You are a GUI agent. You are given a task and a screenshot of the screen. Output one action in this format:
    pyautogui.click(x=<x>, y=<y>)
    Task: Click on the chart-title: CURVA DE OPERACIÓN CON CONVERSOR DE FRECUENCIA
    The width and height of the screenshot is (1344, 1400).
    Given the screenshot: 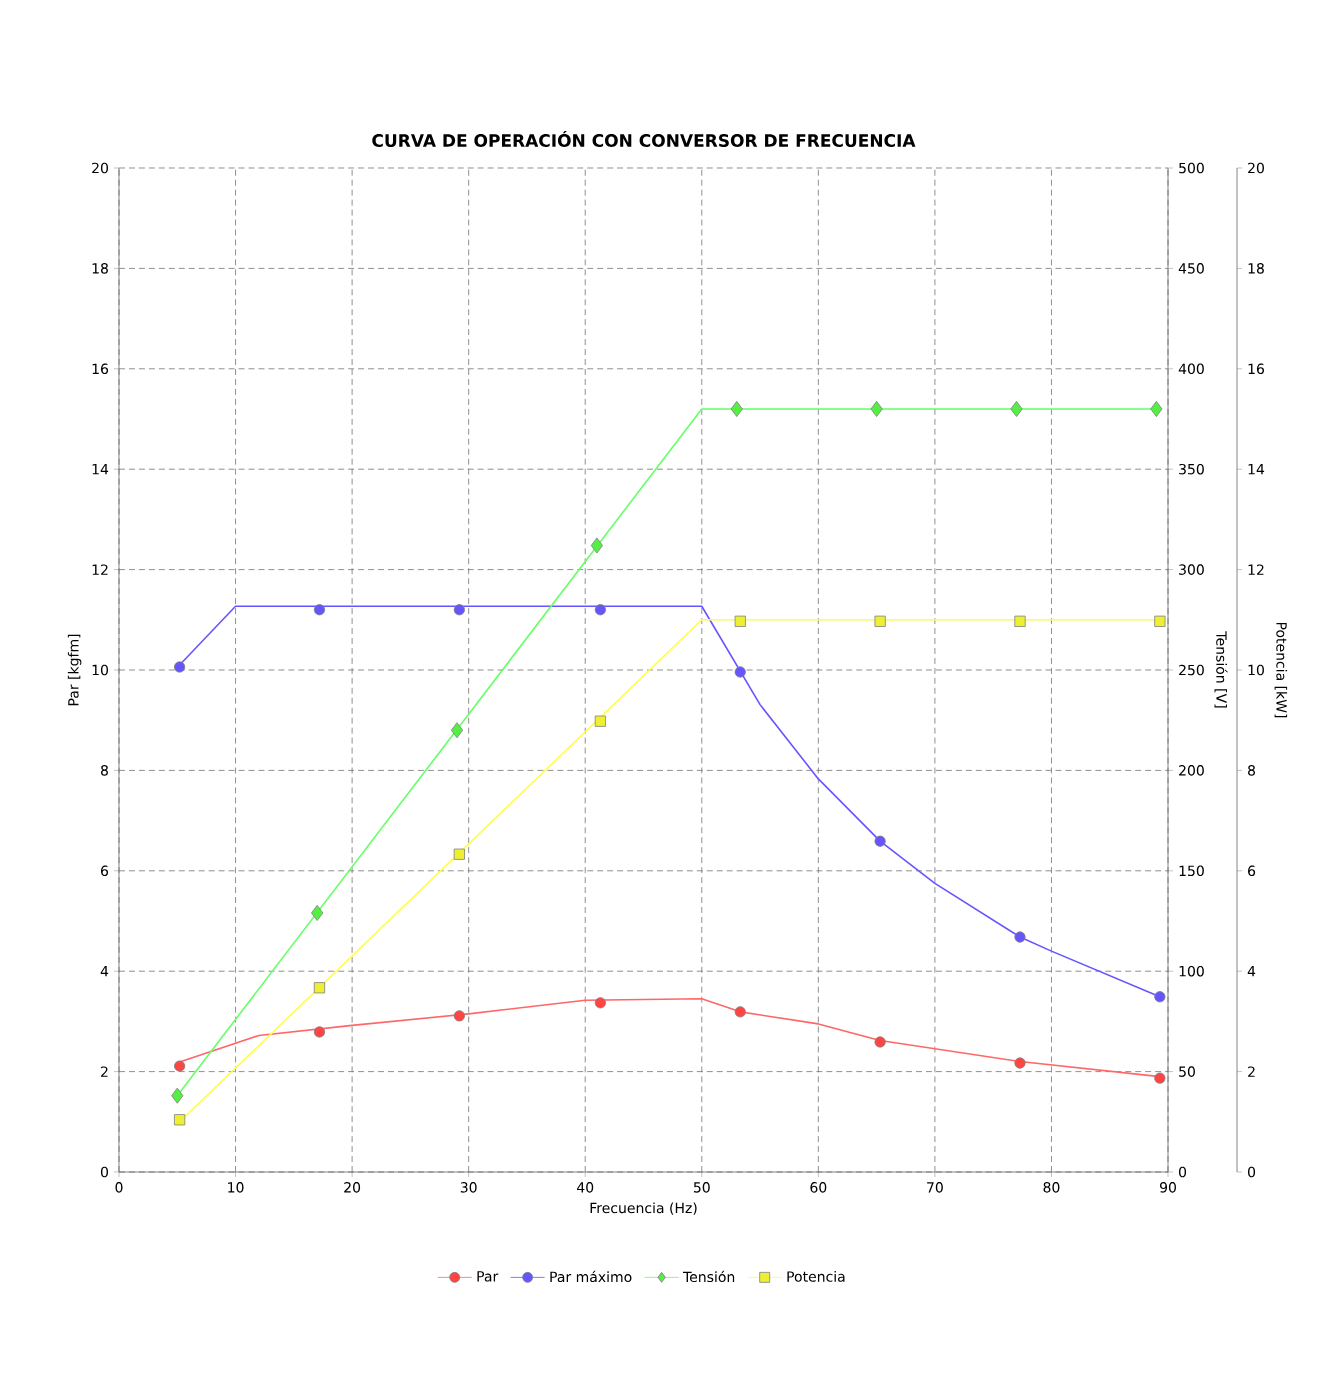 What is the action you would take?
    pyautogui.click(x=644, y=138)
    